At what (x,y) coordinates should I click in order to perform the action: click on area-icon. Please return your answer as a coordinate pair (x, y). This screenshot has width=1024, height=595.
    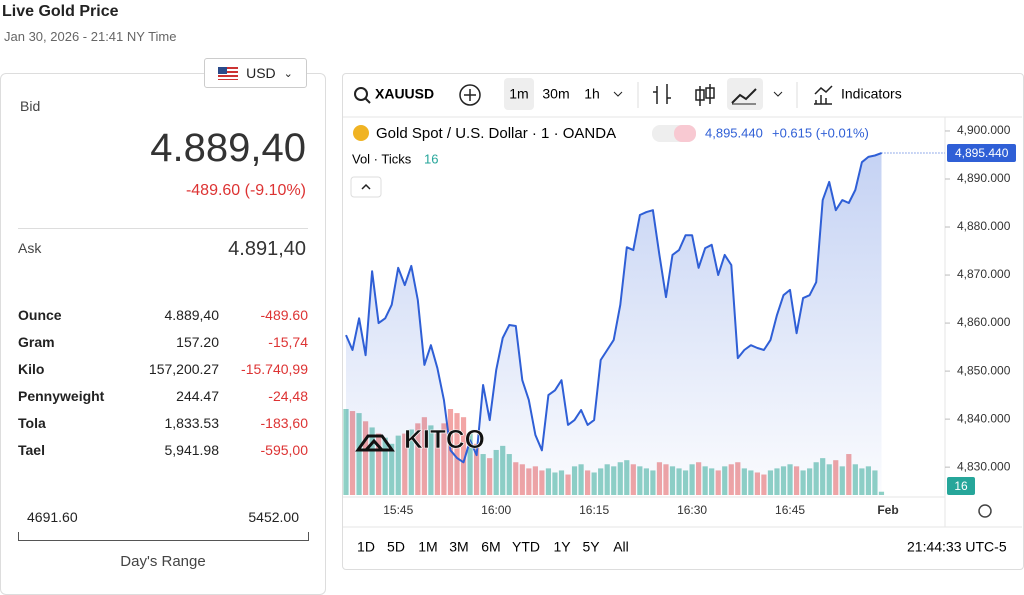
    Looking at the image, I should click on (744, 96).